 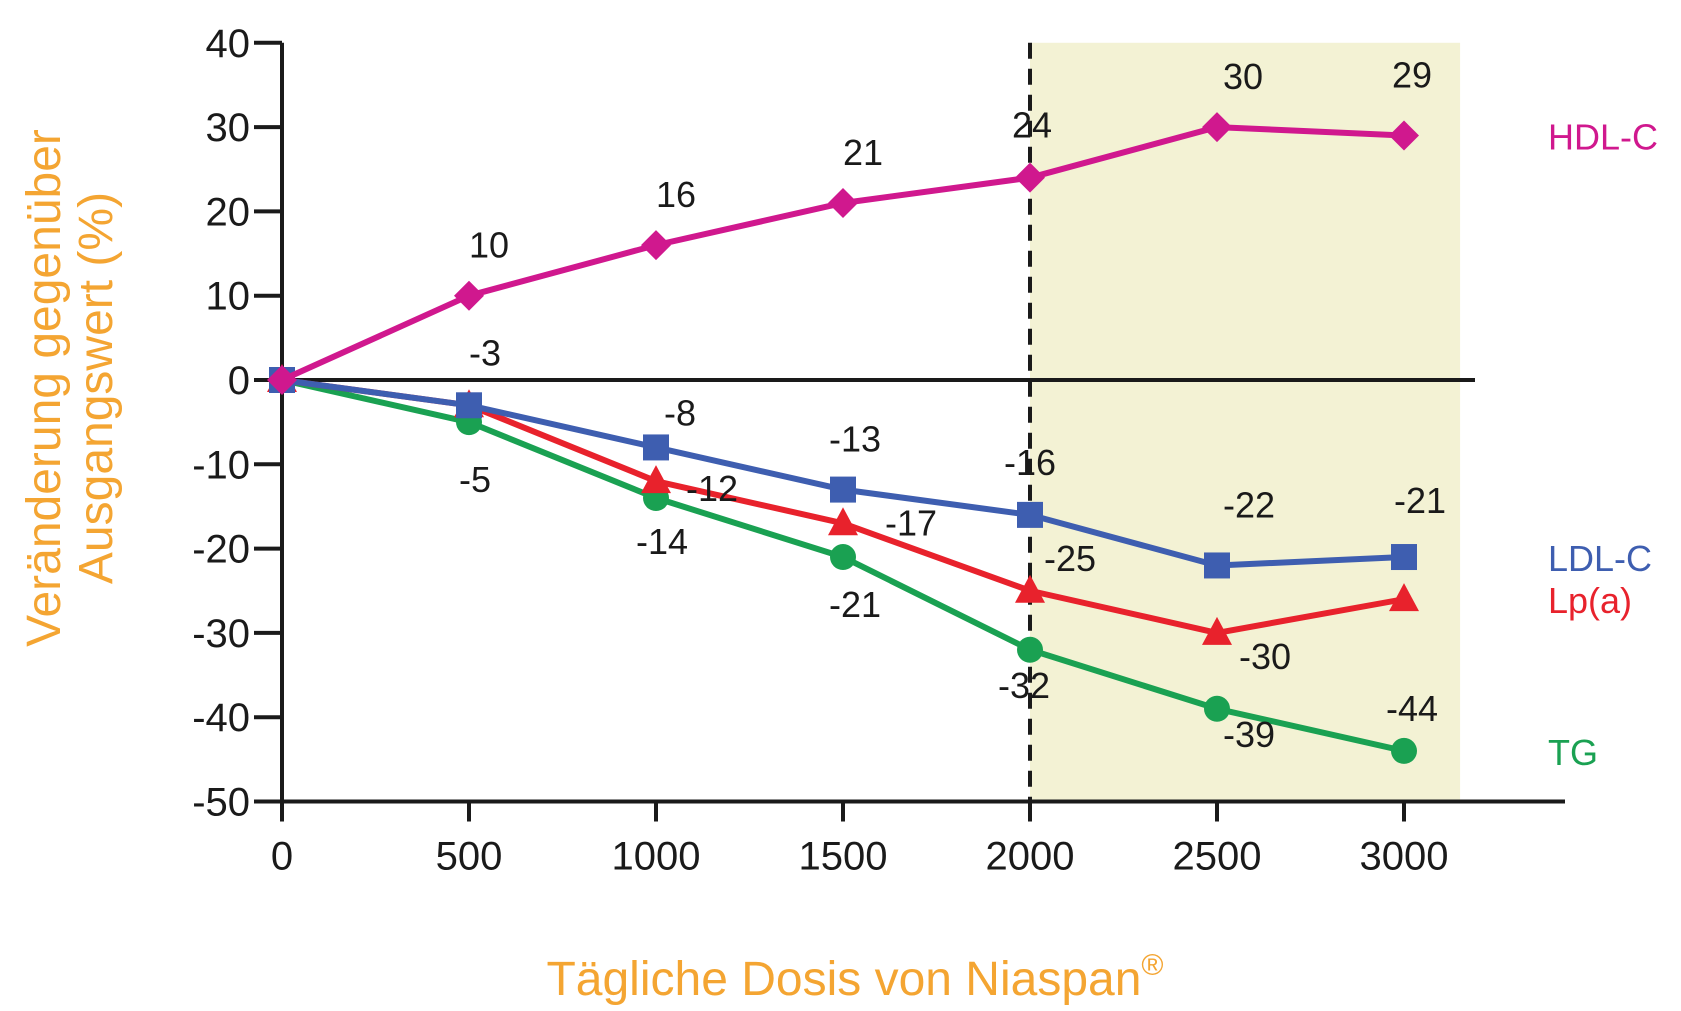 What do you see at coordinates (221, 634) in the screenshot?
I see `y-tick-label: -30` at bounding box center [221, 634].